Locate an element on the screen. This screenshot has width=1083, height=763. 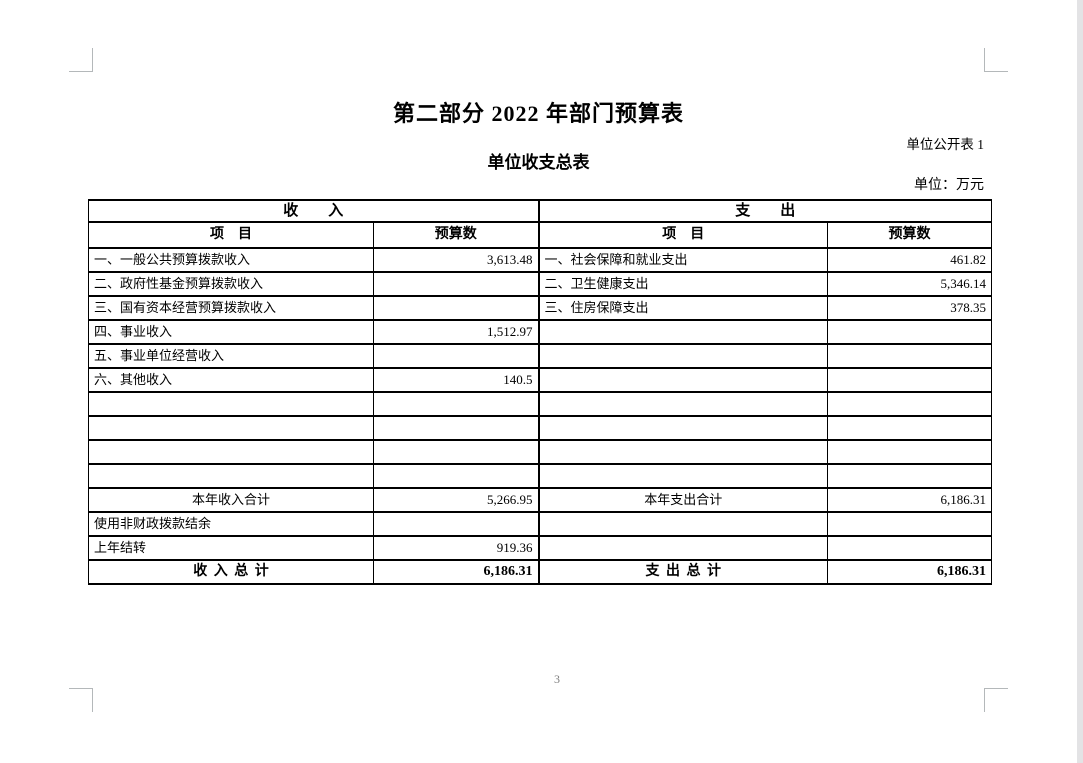
income-item-cell: 上年结转 is located at coordinates (231, 548).